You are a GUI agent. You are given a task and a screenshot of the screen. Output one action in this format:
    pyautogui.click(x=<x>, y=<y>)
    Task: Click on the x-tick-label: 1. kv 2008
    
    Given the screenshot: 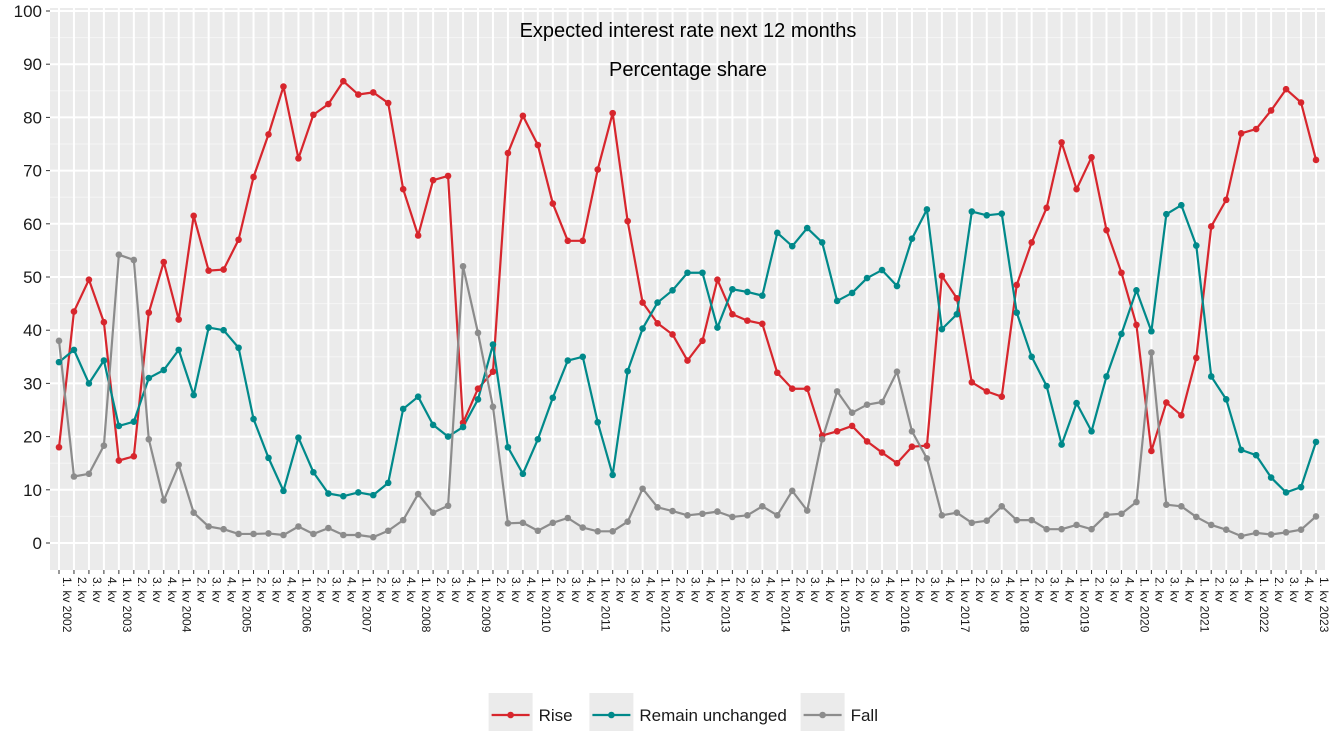 What is the action you would take?
    pyautogui.click(x=426, y=605)
    